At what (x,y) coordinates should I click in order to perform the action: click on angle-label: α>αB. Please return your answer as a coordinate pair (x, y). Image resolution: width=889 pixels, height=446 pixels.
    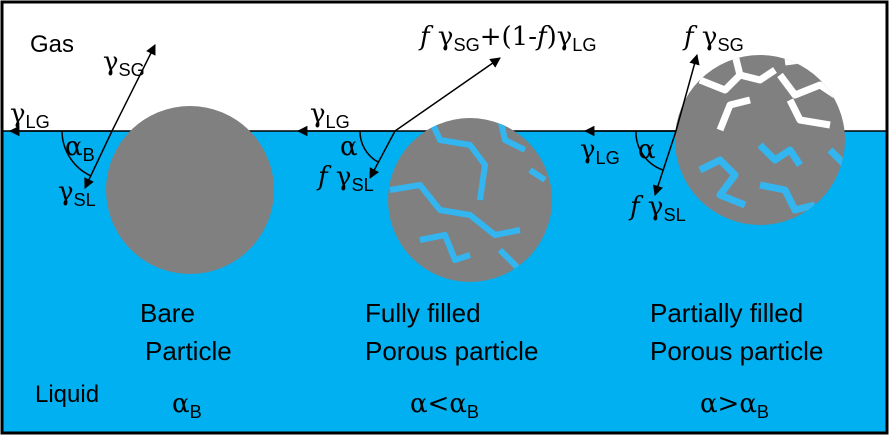
    Looking at the image, I should click on (734, 405).